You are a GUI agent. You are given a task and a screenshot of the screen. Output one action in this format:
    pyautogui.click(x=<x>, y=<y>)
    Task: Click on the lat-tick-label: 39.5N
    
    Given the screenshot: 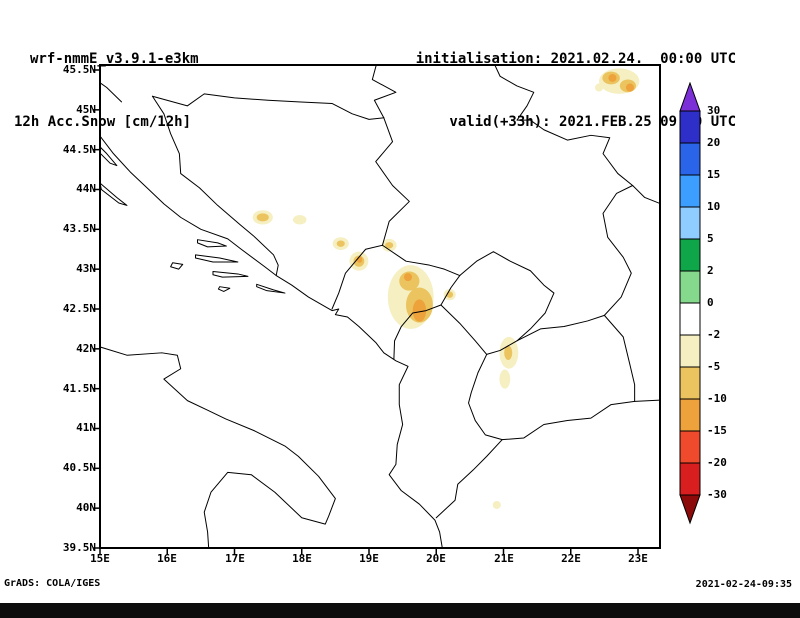 What is the action you would take?
    pyautogui.click(x=79, y=547)
    